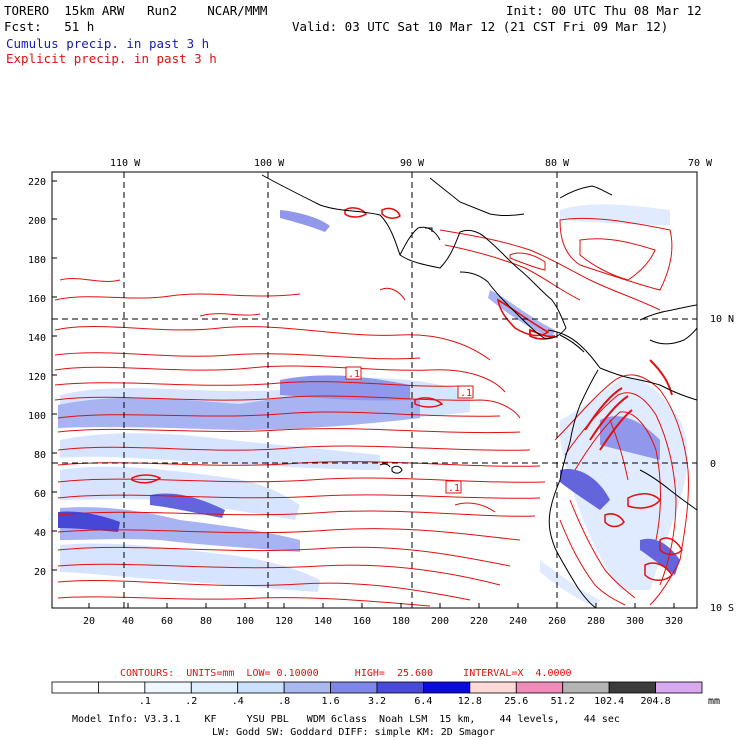  I want to click on legend-label: .1, so click(145, 701).